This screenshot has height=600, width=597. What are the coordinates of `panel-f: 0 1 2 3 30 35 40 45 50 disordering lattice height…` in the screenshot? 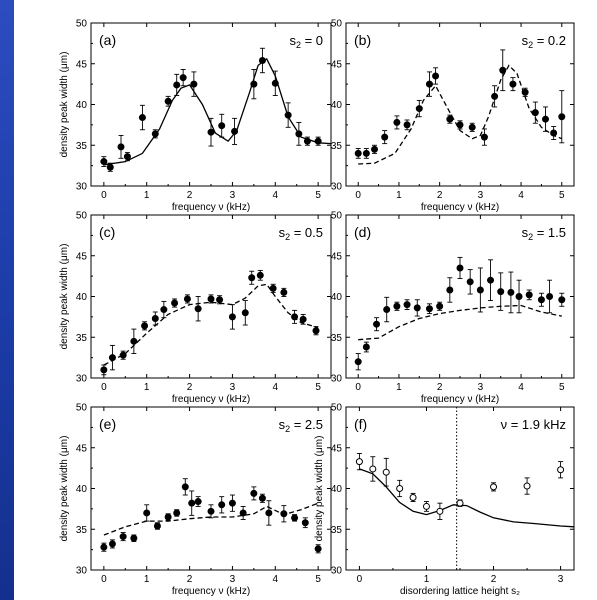 It's located at (444, 500).